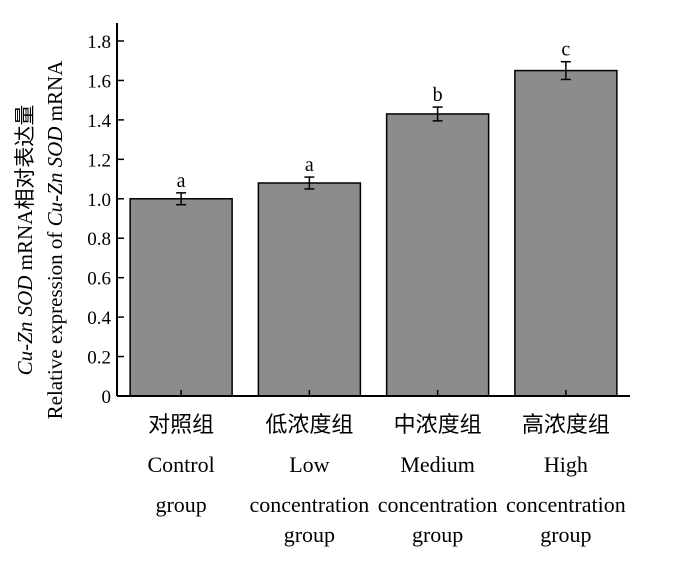 The width and height of the screenshot is (700, 570). I want to click on x-category-label-line: Medium, so click(437, 464).